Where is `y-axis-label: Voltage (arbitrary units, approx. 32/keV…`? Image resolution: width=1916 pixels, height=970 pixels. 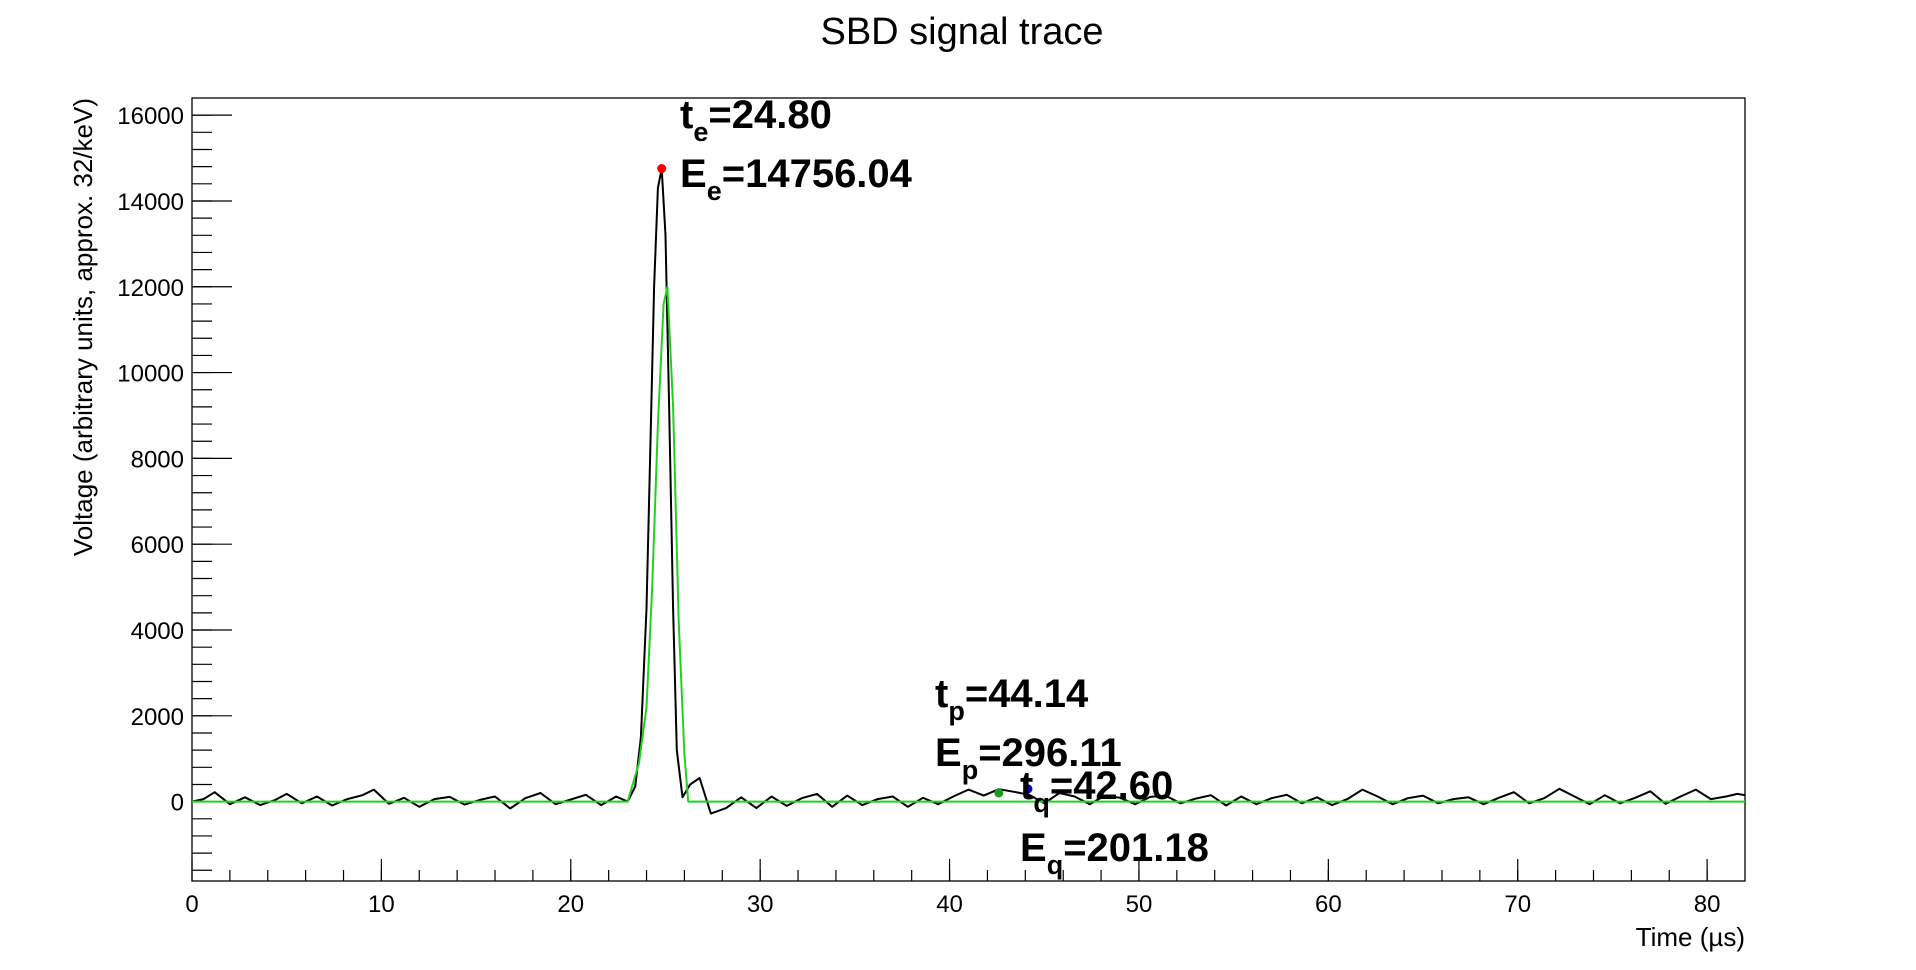 y-axis-label: Voltage (arbitrary units, approx. 32/keV… is located at coordinates (83, 327).